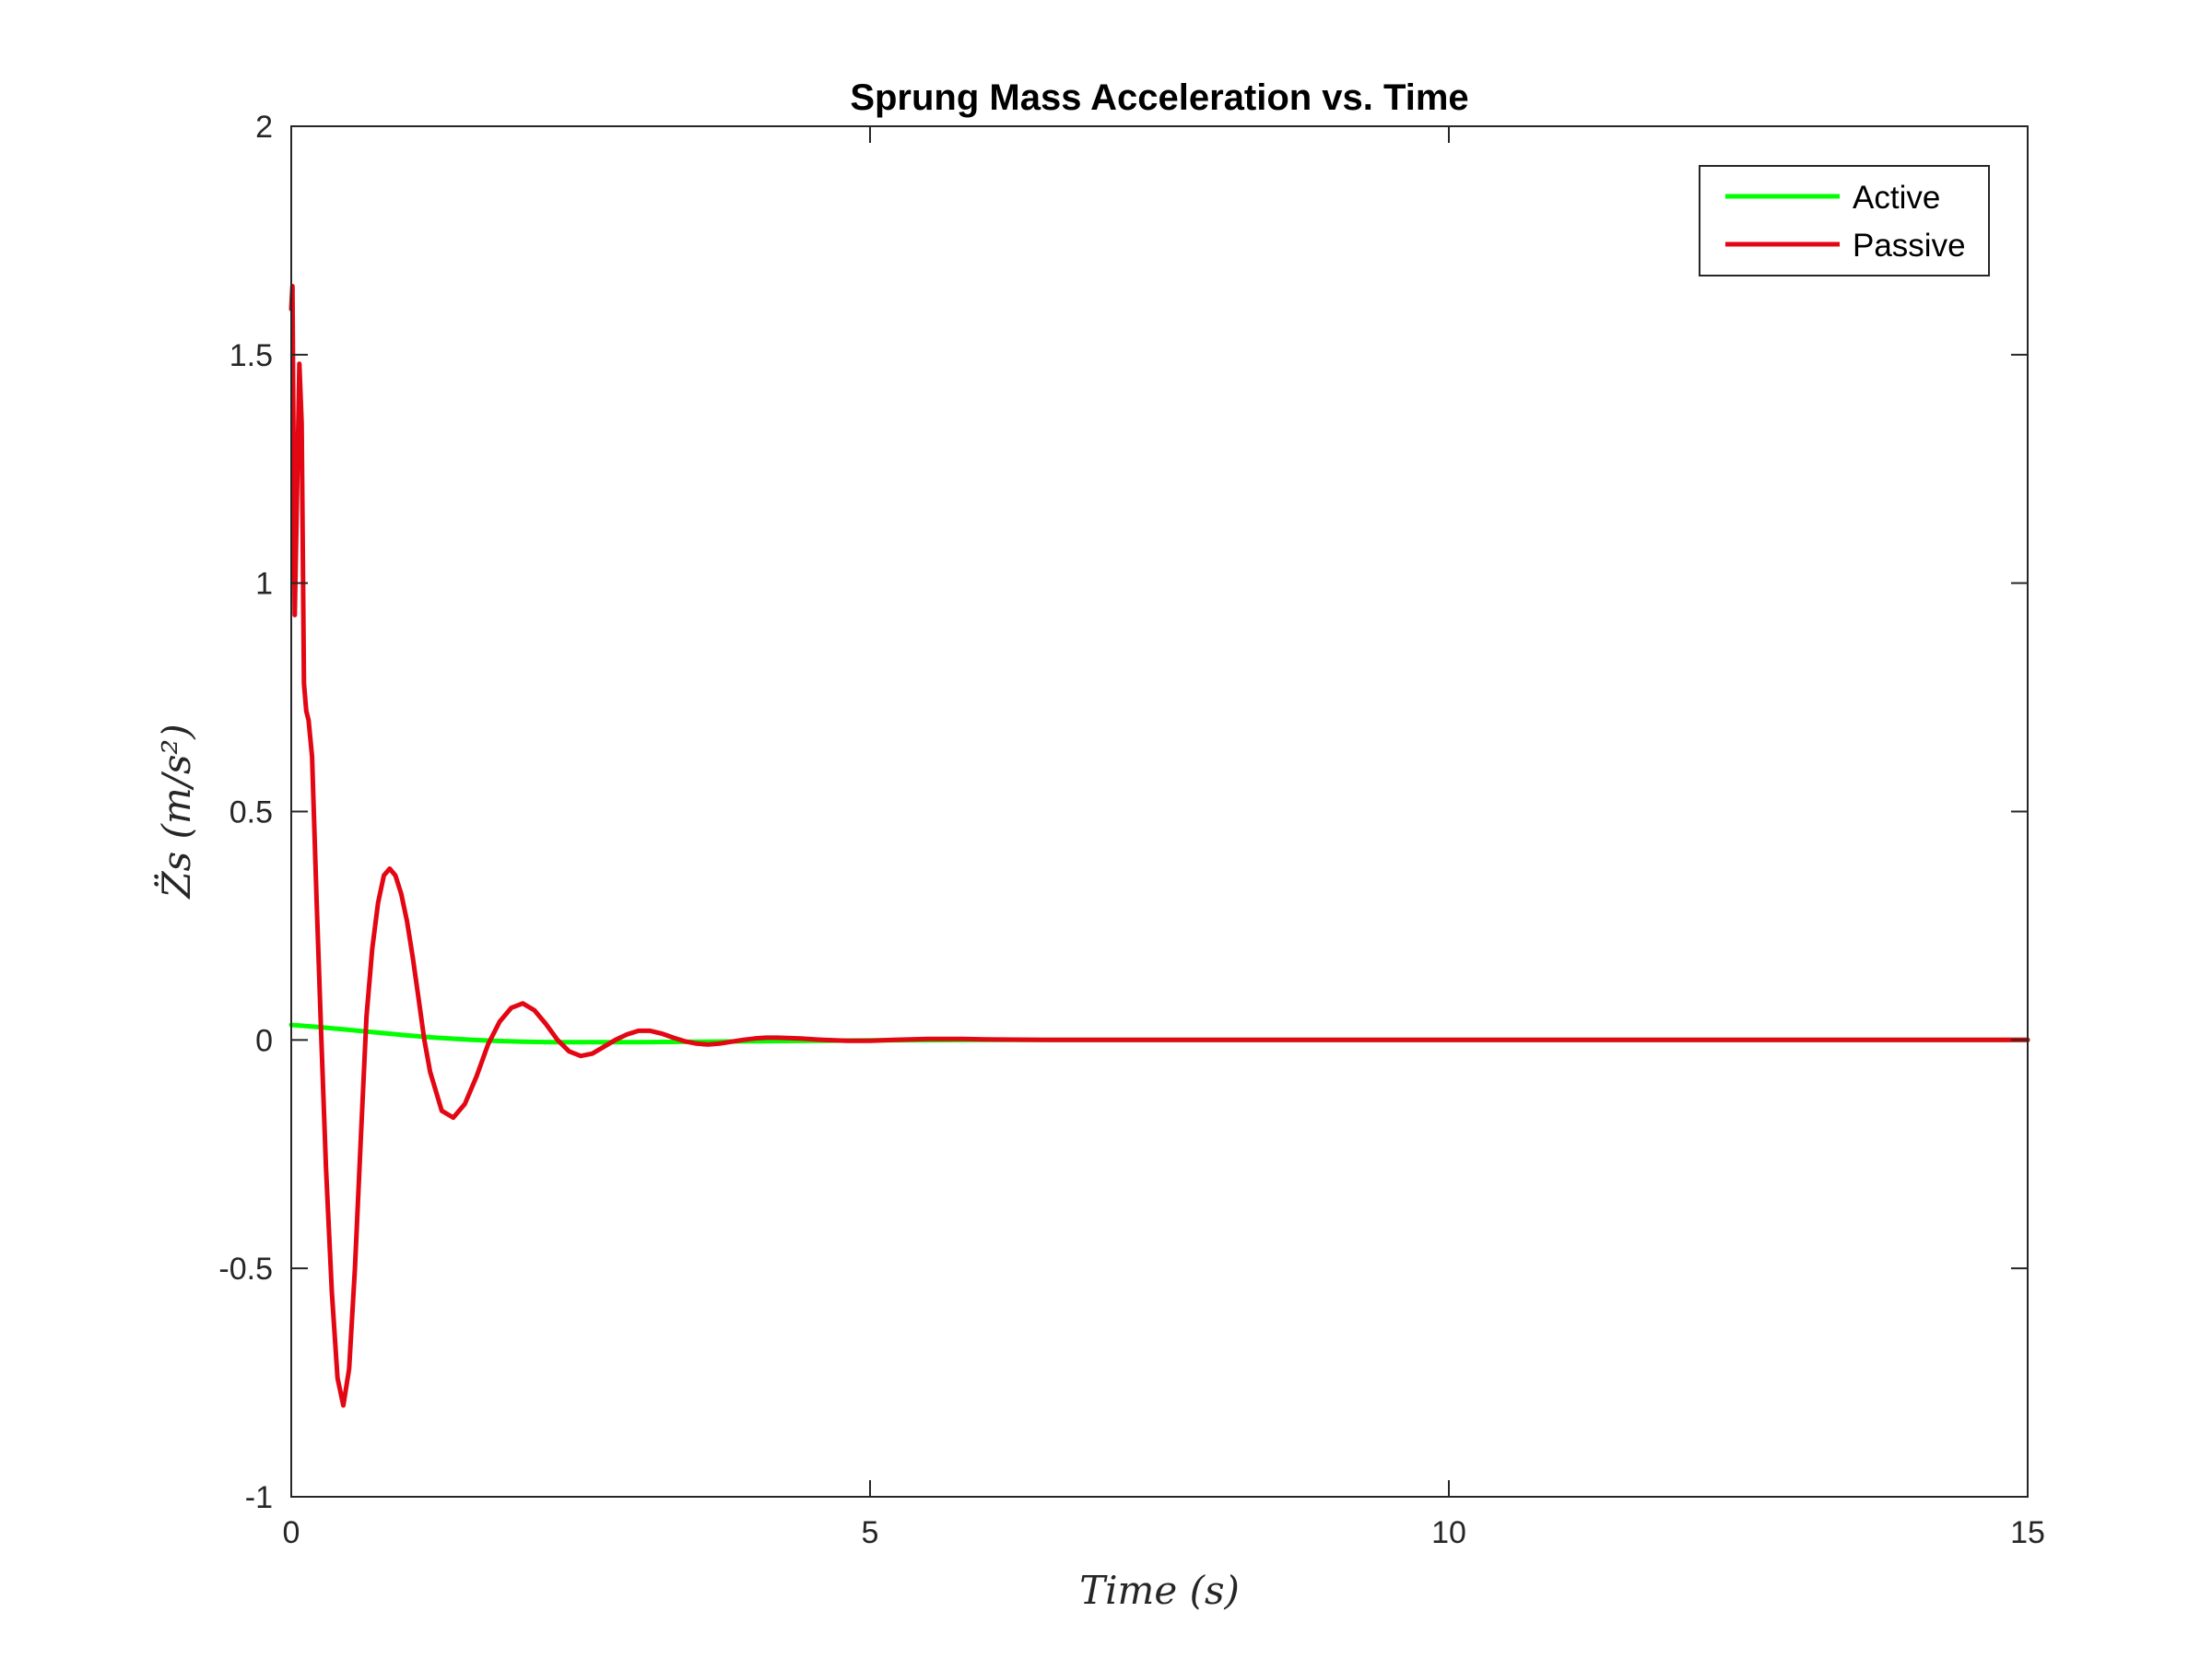 The height and width of the screenshot is (1659, 2212). What do you see at coordinates (1159, 97) in the screenshot?
I see `chart-title: Sprung Mass Acceleration vs. Time` at bounding box center [1159, 97].